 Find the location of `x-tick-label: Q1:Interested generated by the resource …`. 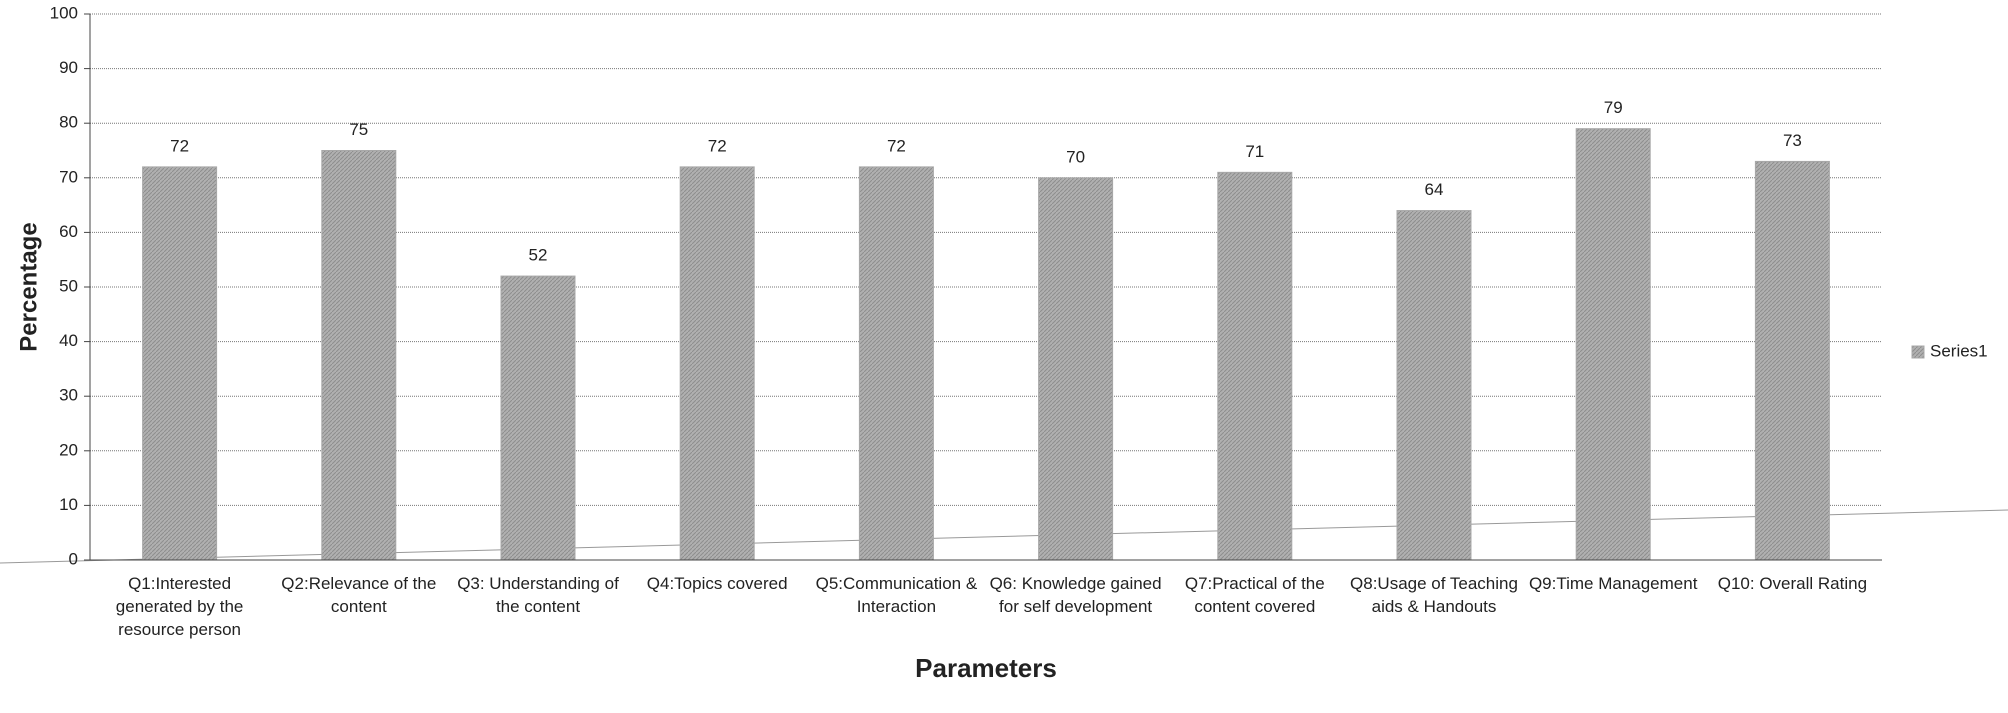

x-tick-label: Q1:Interested generated by the resource … is located at coordinates (179, 606).